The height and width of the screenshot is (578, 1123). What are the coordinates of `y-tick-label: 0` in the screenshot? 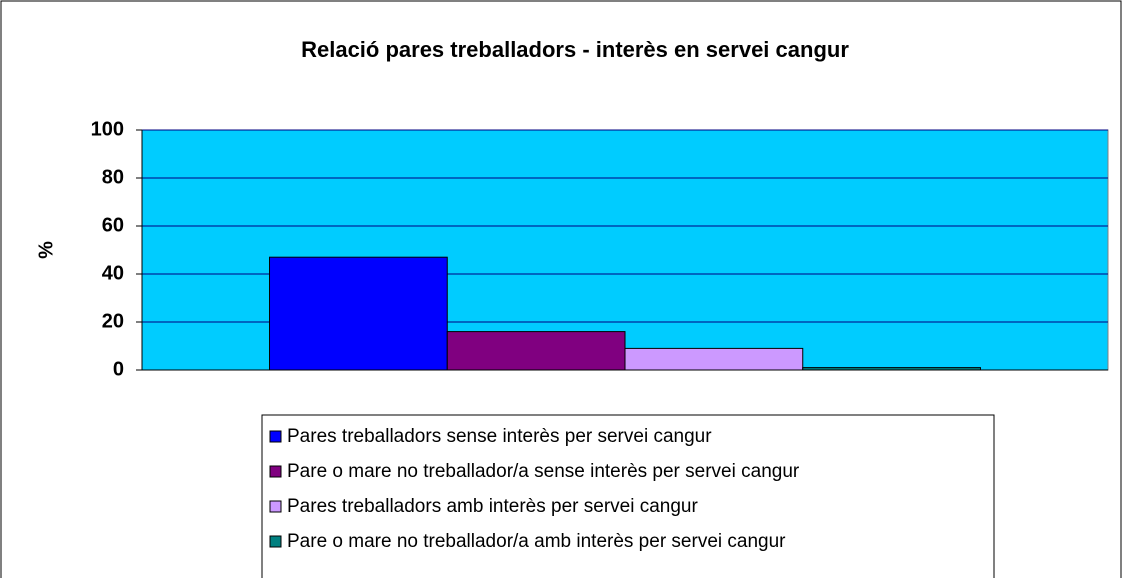 It's located at (118, 369).